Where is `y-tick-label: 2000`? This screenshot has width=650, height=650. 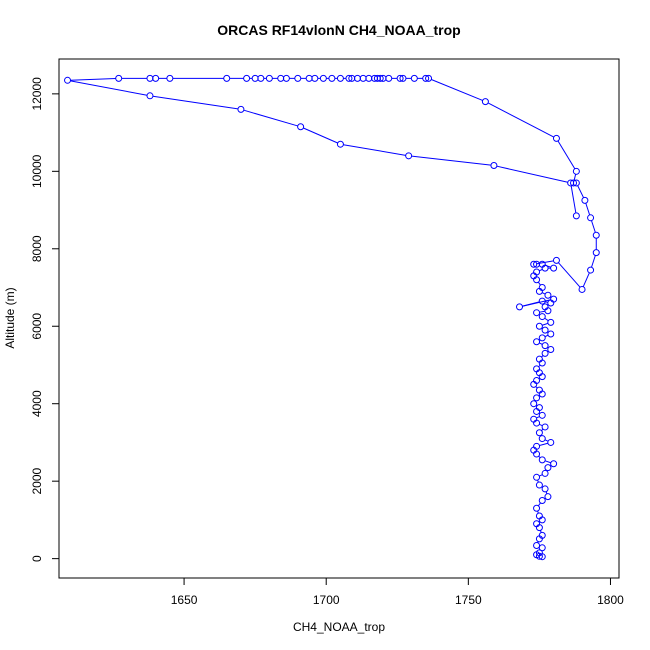 y-tick-label: 2000 is located at coordinates (37, 481).